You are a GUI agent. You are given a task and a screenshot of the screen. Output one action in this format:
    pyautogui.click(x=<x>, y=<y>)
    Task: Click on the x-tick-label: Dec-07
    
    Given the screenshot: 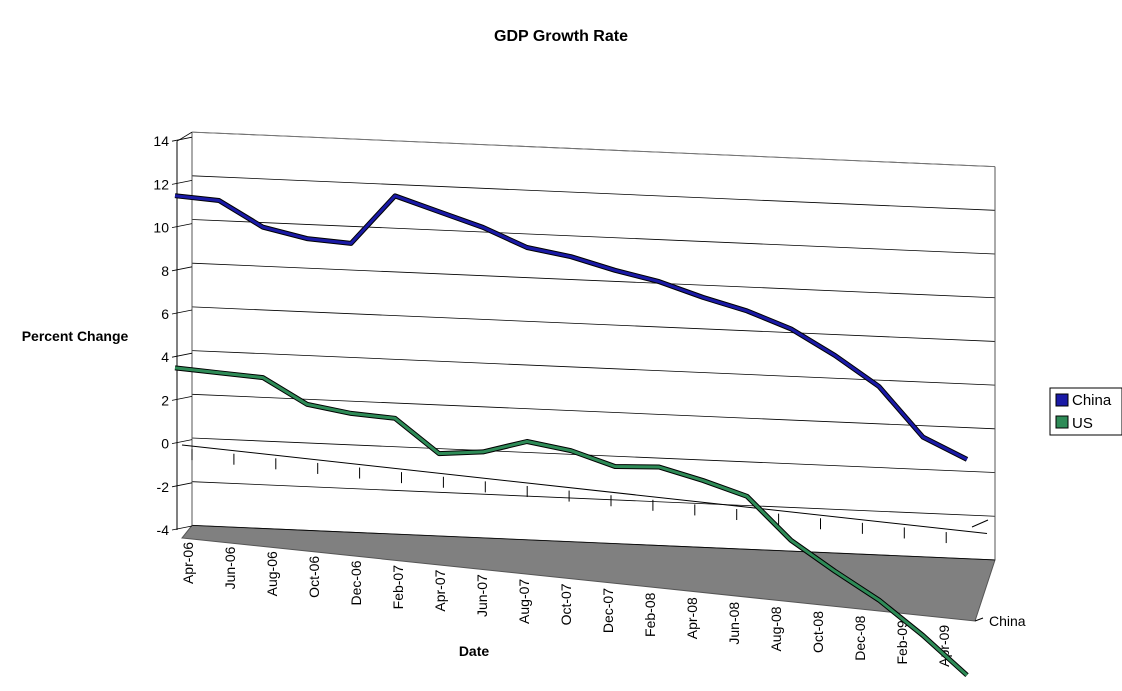 What is the action you would take?
    pyautogui.click(x=608, y=610)
    